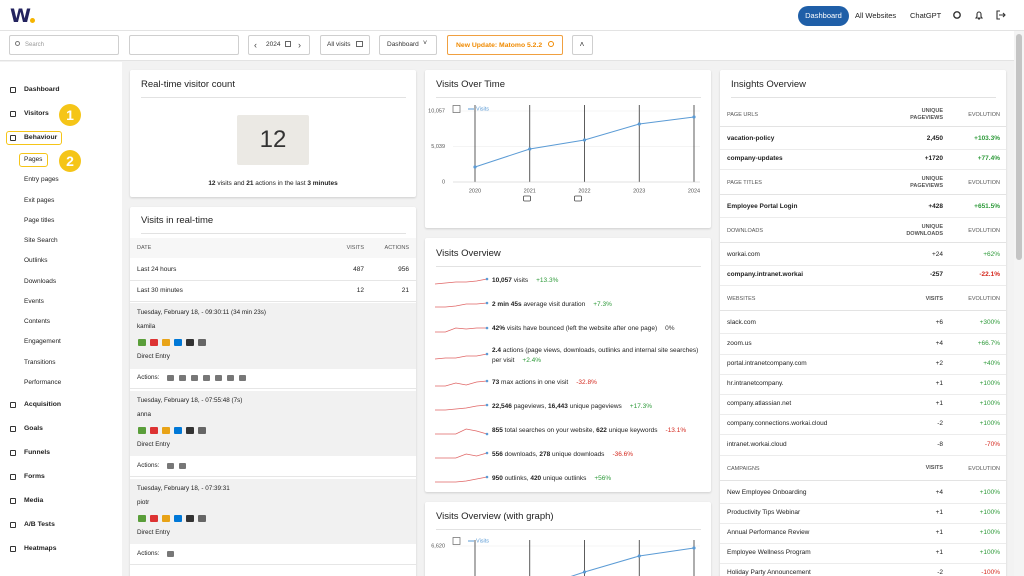 Image resolution: width=1024 pixels, height=576 pixels. I want to click on step-badge: 2, so click(70, 161).